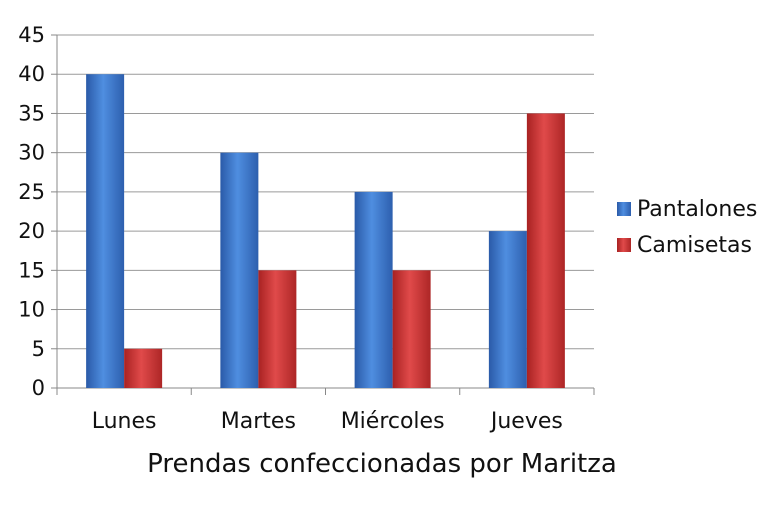  Describe the element at coordinates (687, 227) in the screenshot. I see `legend: Pantalones Camisetas` at that location.